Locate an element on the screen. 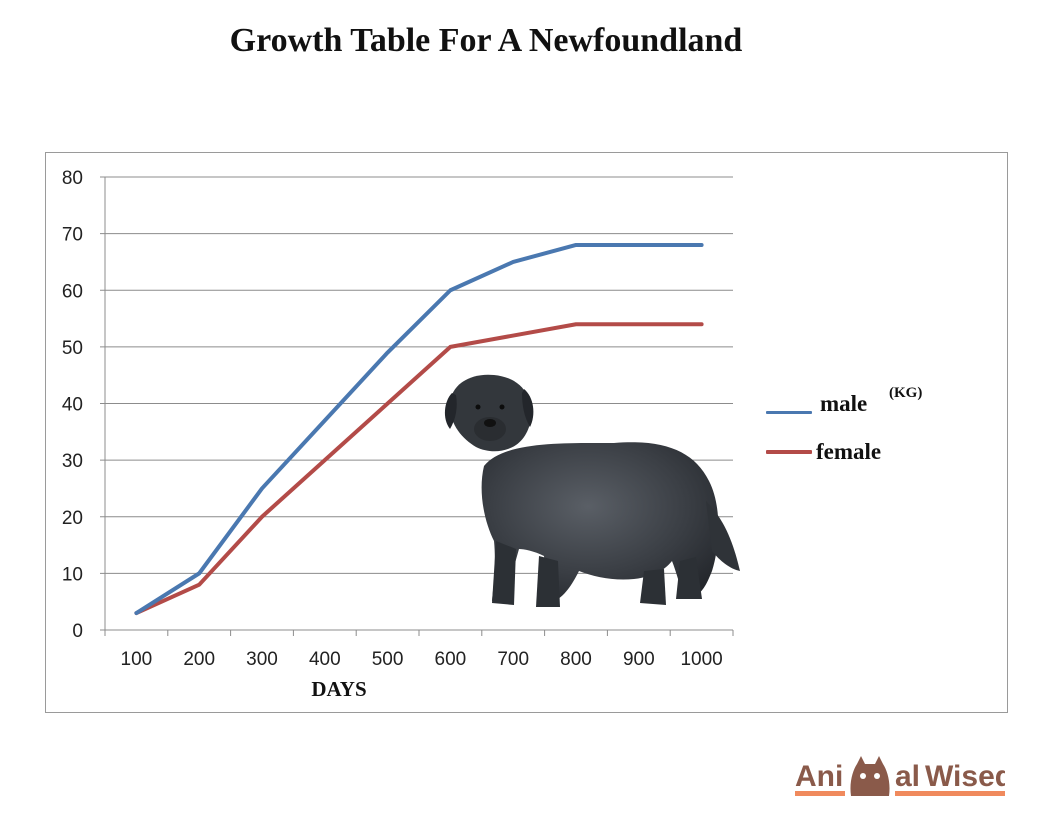 This screenshot has width=1055, height=834. svg-text: Wised is located at coordinates (965, 776).